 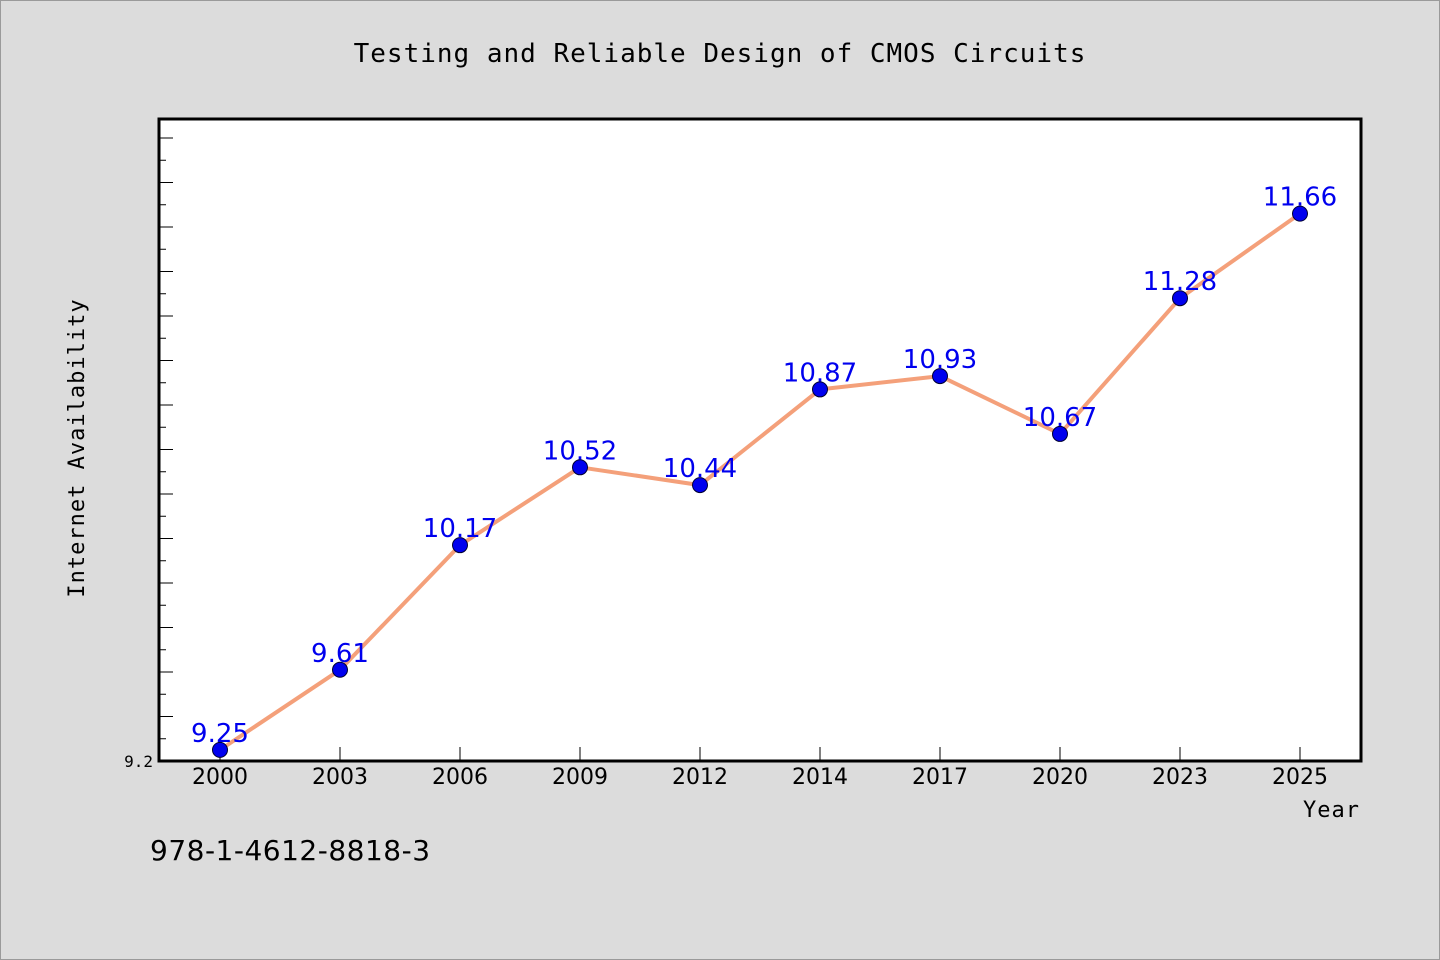 What do you see at coordinates (940, 360) in the screenshot?
I see `data-label: 10.93` at bounding box center [940, 360].